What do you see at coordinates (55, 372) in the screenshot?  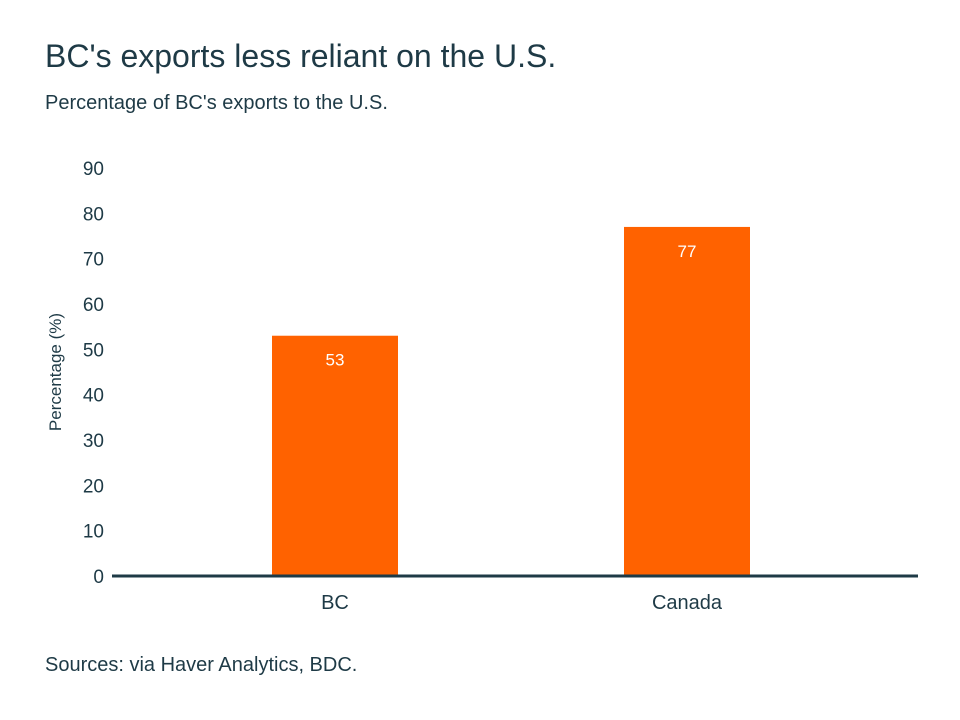 I see `y-axis-label: Percentage (%)` at bounding box center [55, 372].